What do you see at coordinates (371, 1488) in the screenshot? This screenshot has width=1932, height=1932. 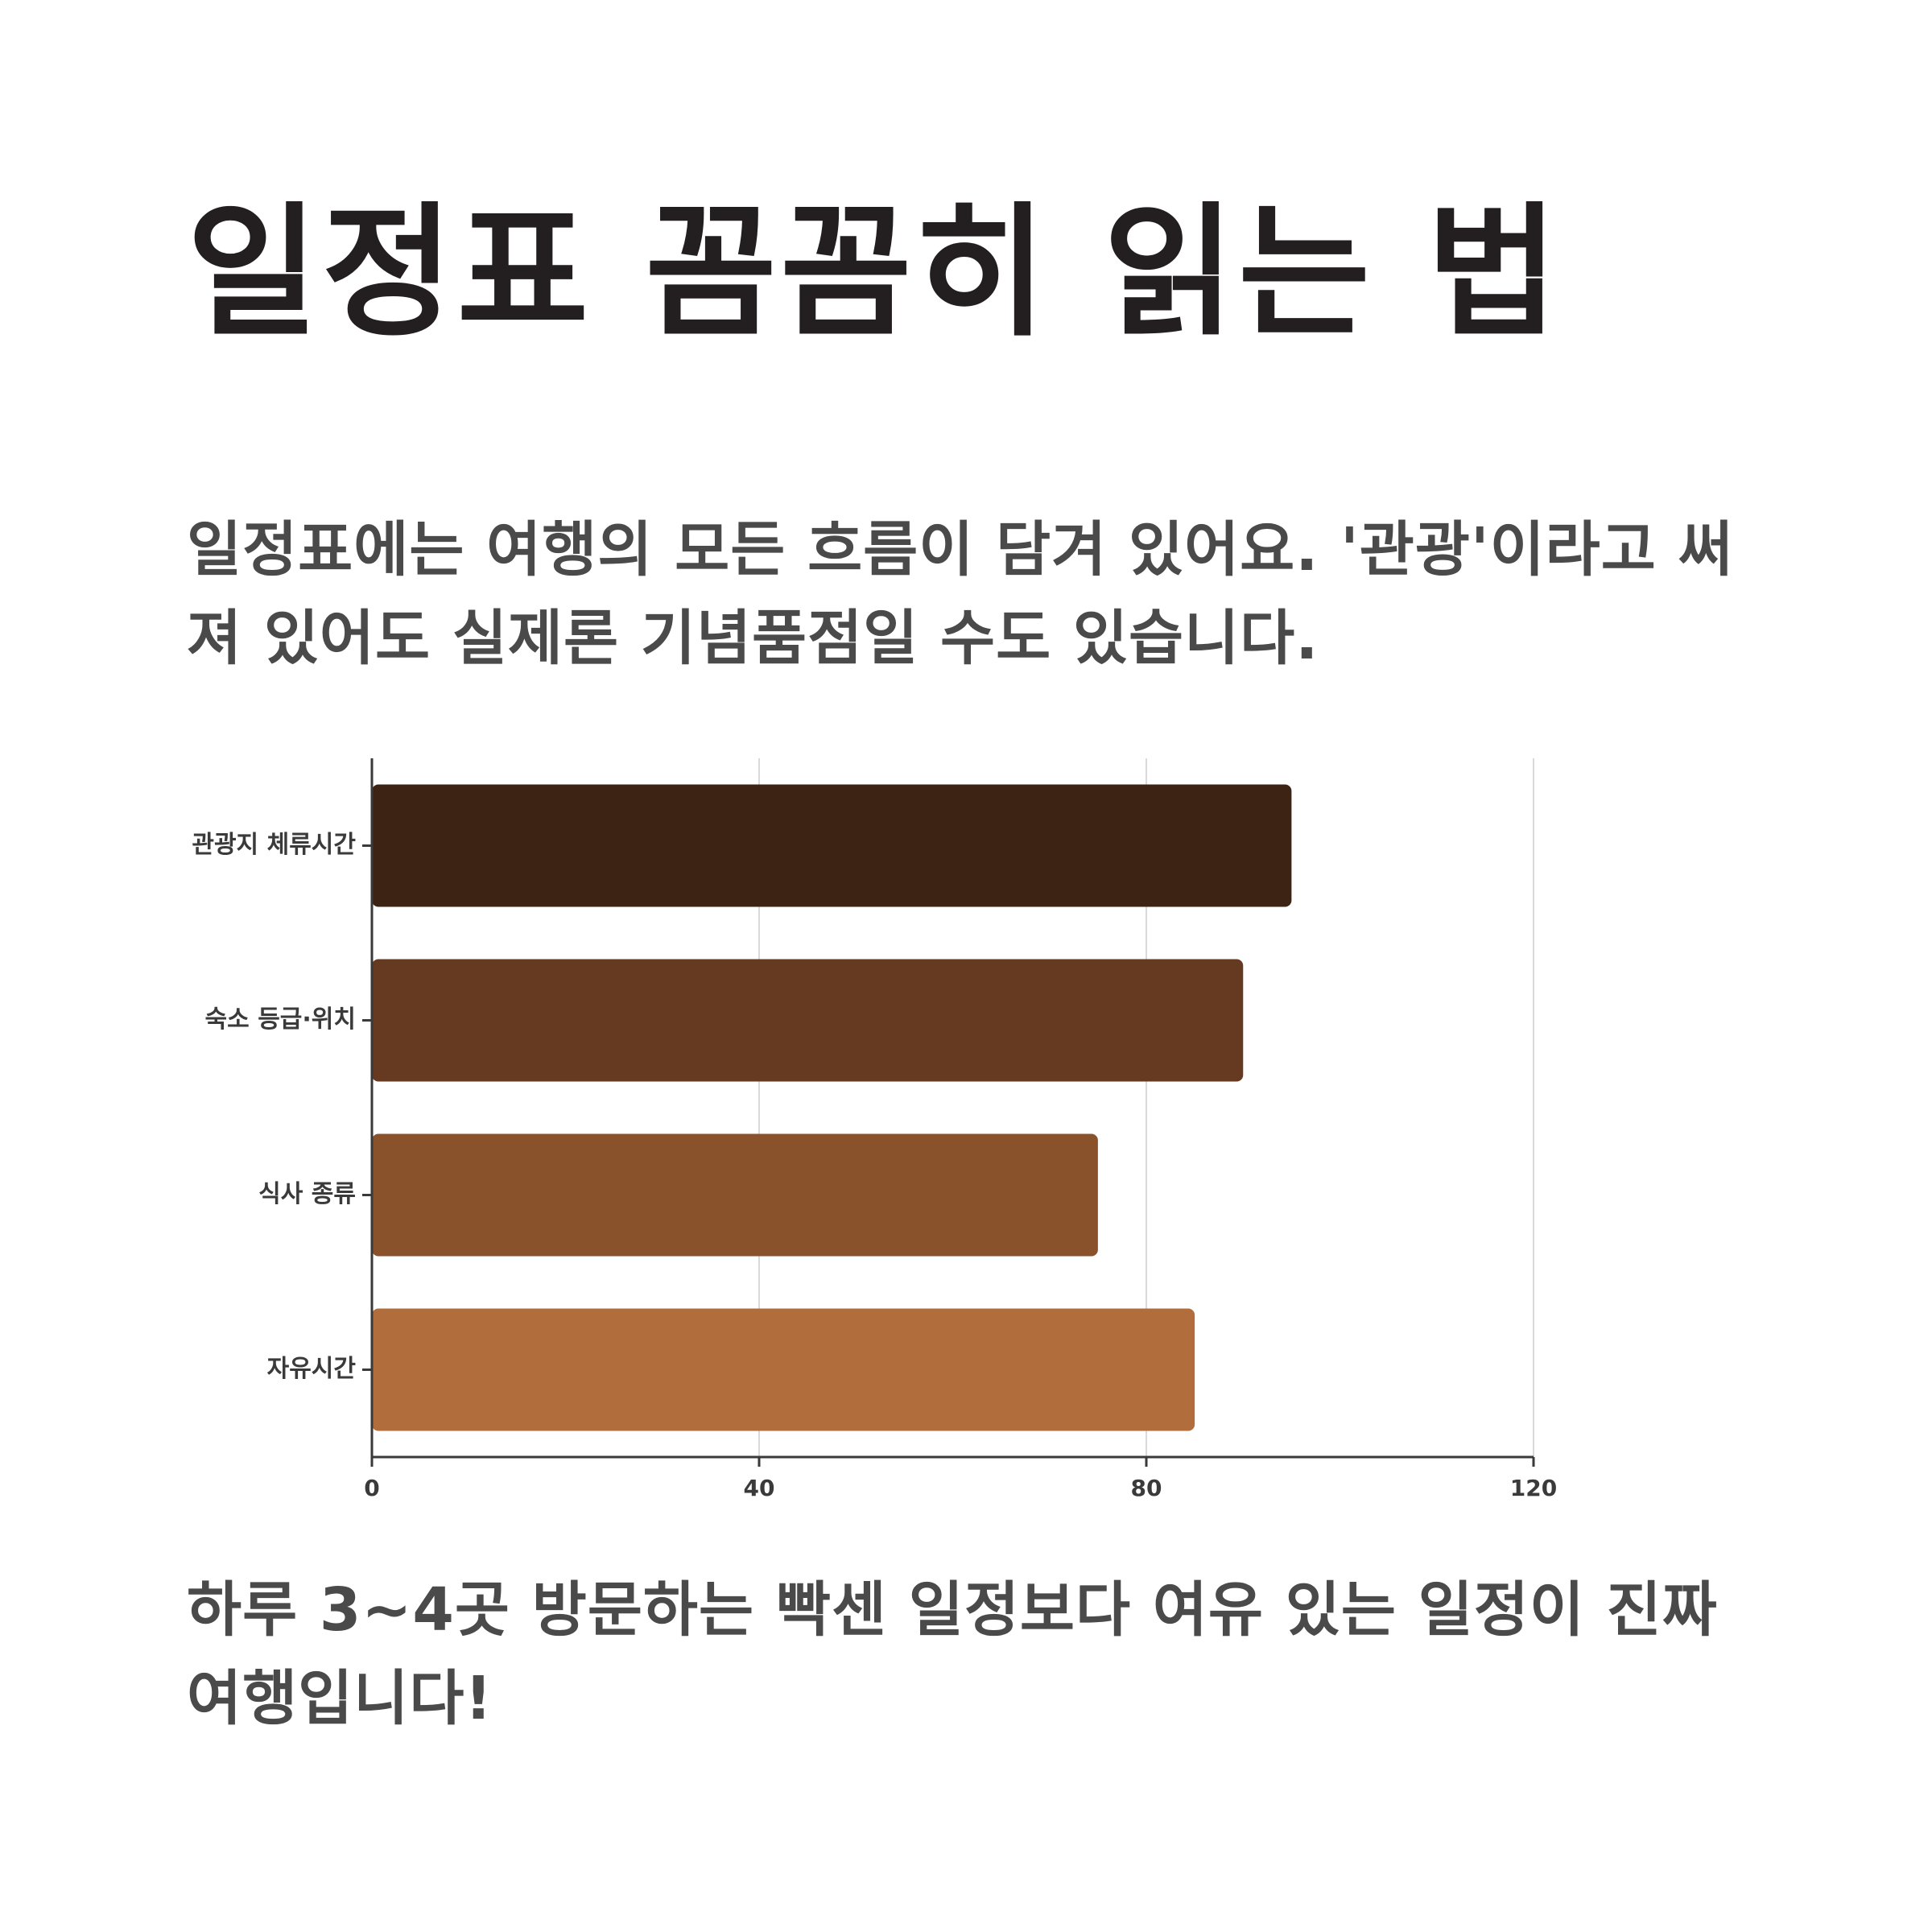 I see `x-tick-label: 0` at bounding box center [371, 1488].